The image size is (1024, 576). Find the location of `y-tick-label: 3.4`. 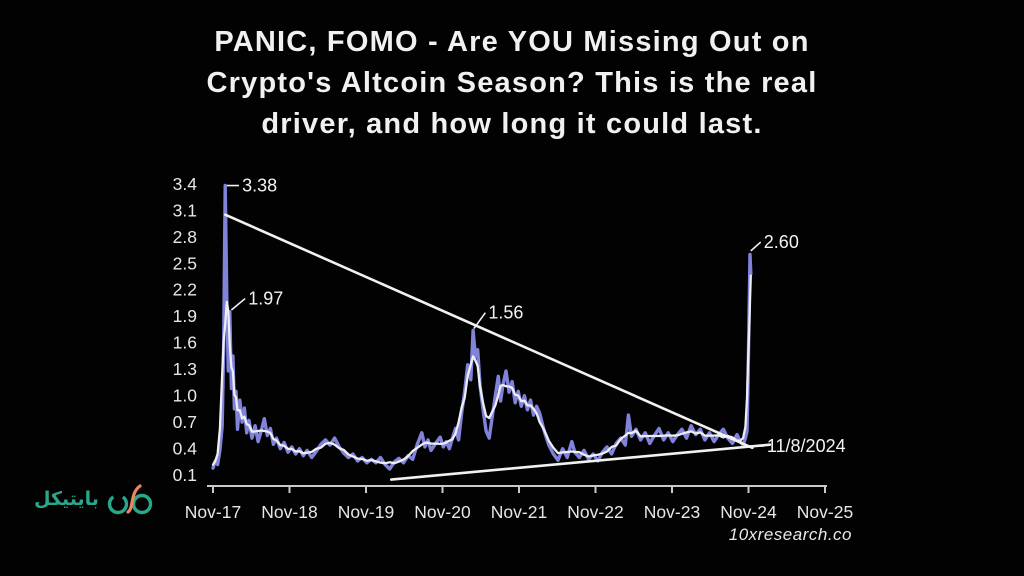

y-tick-label: 3.4 is located at coordinates (185, 184).